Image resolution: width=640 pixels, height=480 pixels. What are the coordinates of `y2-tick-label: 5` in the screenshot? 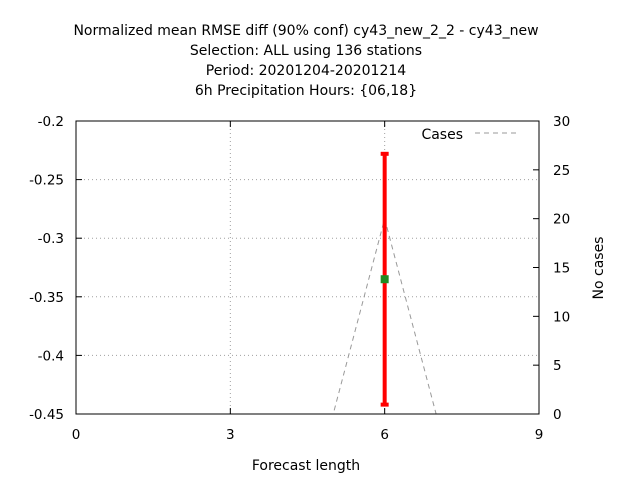 It's located at (557, 366).